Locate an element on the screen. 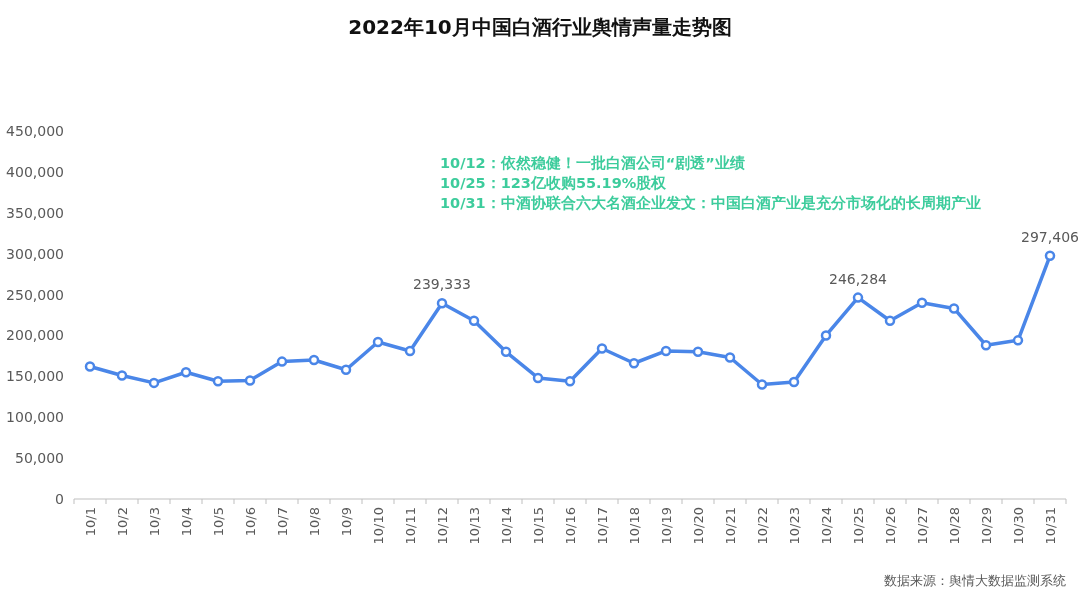 The height and width of the screenshot is (597, 1080). x-tick-label: 10/30 is located at coordinates (1018, 526).